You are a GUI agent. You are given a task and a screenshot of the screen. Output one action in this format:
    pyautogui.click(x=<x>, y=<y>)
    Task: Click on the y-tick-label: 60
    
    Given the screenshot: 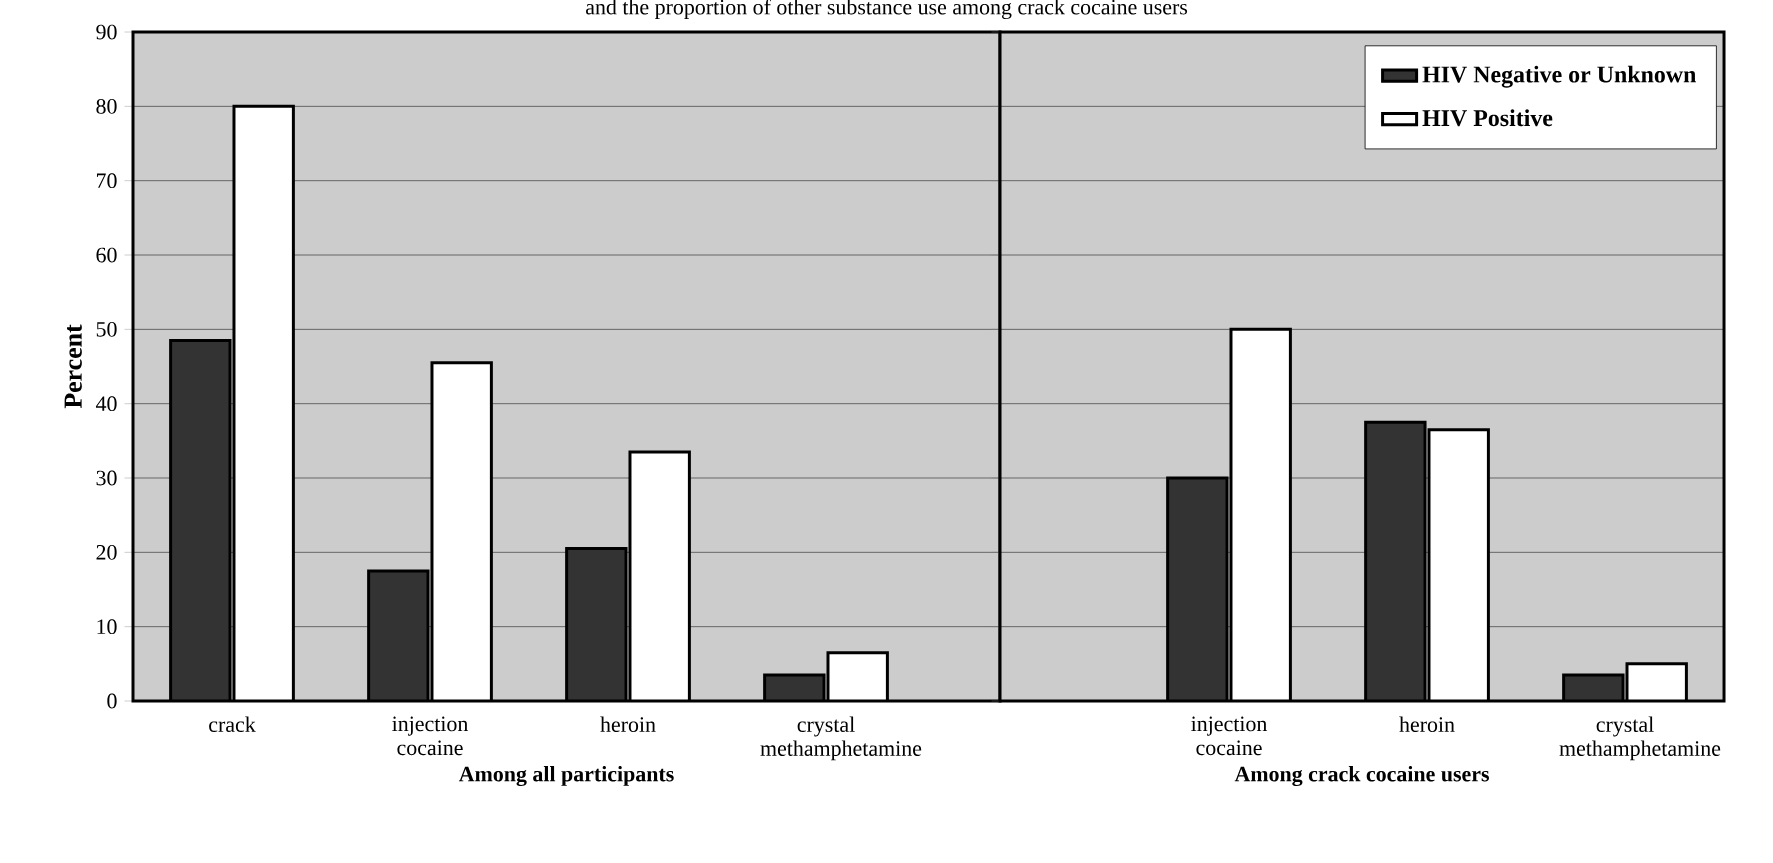 What is the action you would take?
    pyautogui.click(x=106, y=255)
    